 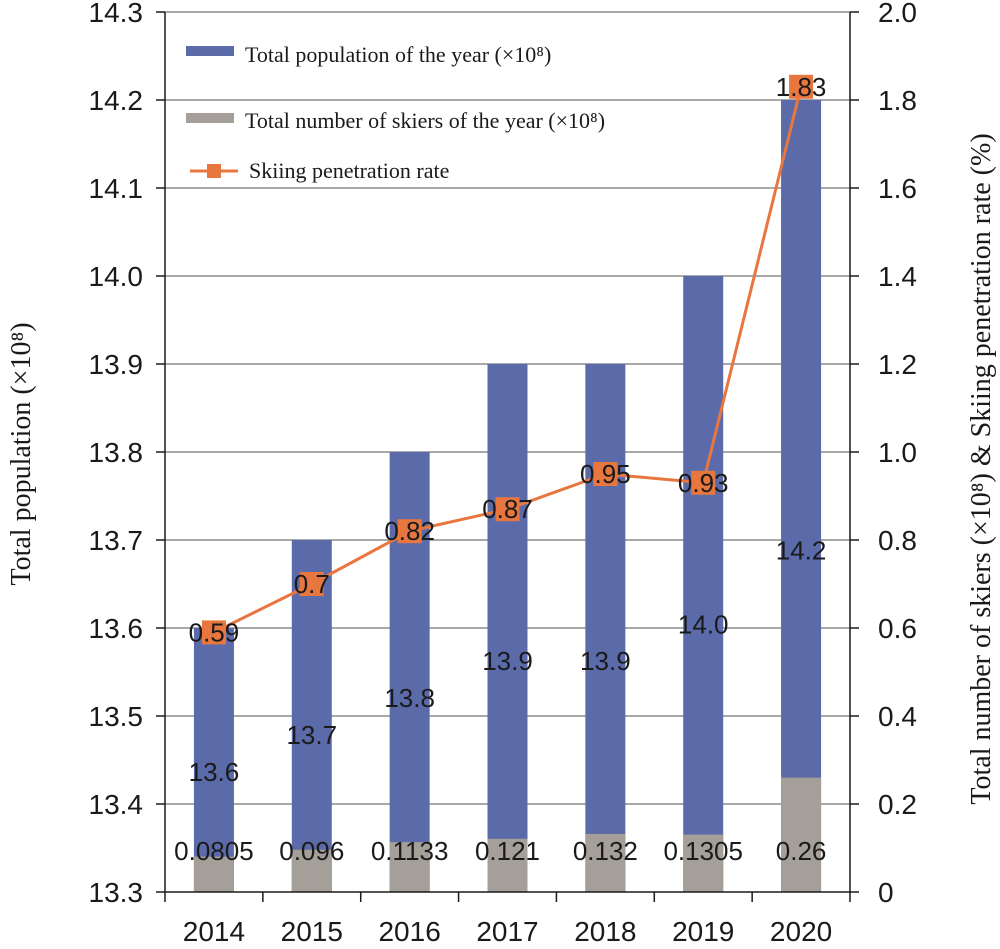 I want to click on right-tick-label: 1.6, so click(x=897, y=188).